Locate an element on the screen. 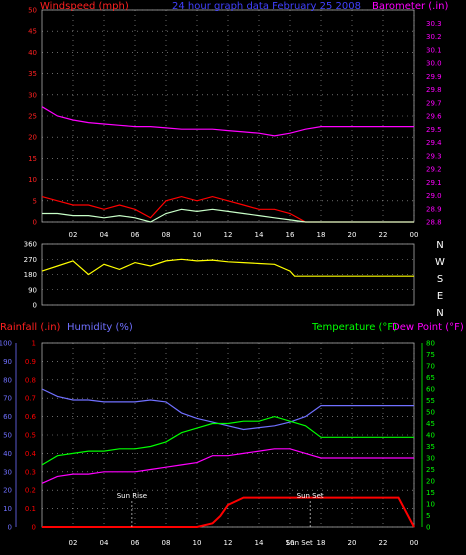 The image size is (466, 555). y-tick-label: 270 is located at coordinates (30, 260).